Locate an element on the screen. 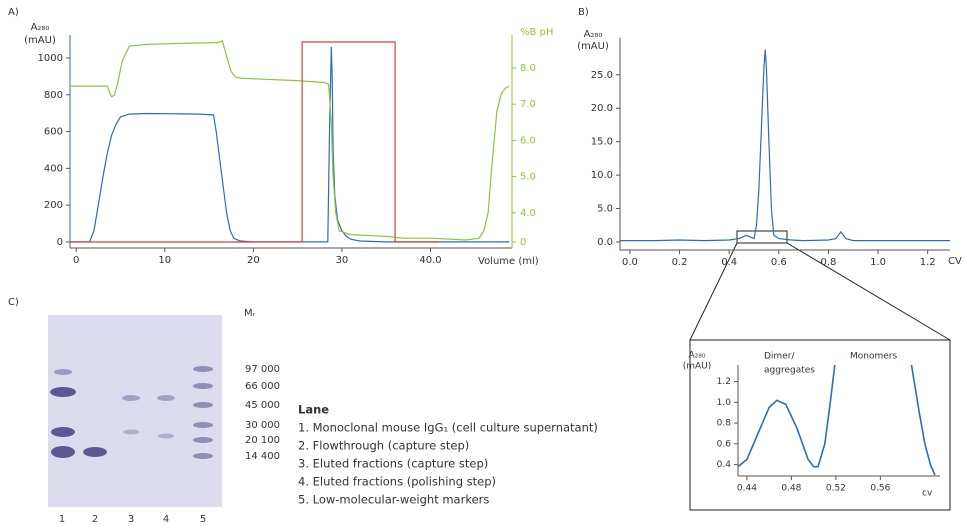 This screenshot has height=526, width=965. x-tick-label: 0.4 is located at coordinates (729, 262).